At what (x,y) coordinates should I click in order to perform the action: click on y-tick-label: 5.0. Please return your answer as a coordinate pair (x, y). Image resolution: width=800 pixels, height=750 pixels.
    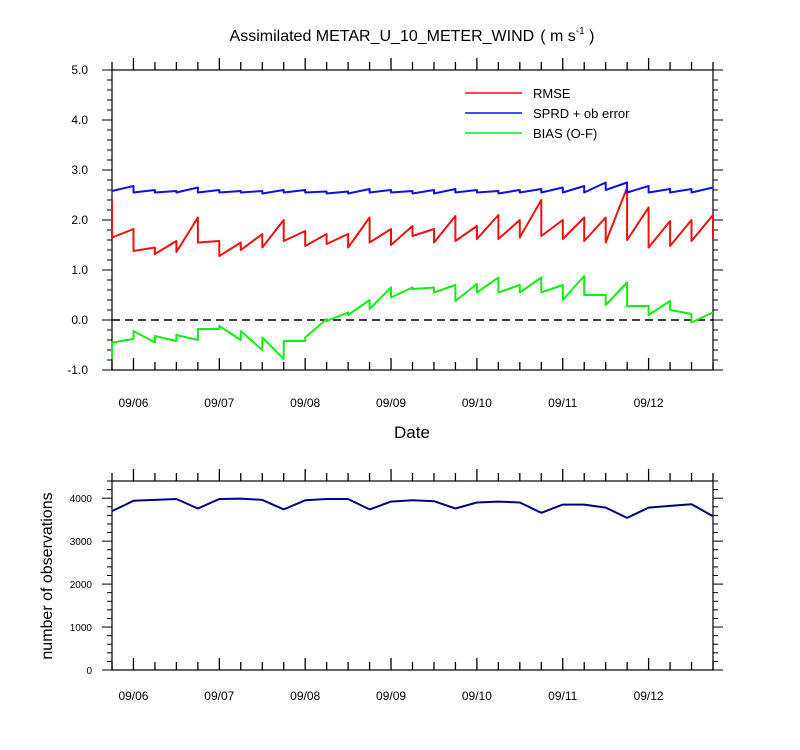
    Looking at the image, I should click on (79, 70).